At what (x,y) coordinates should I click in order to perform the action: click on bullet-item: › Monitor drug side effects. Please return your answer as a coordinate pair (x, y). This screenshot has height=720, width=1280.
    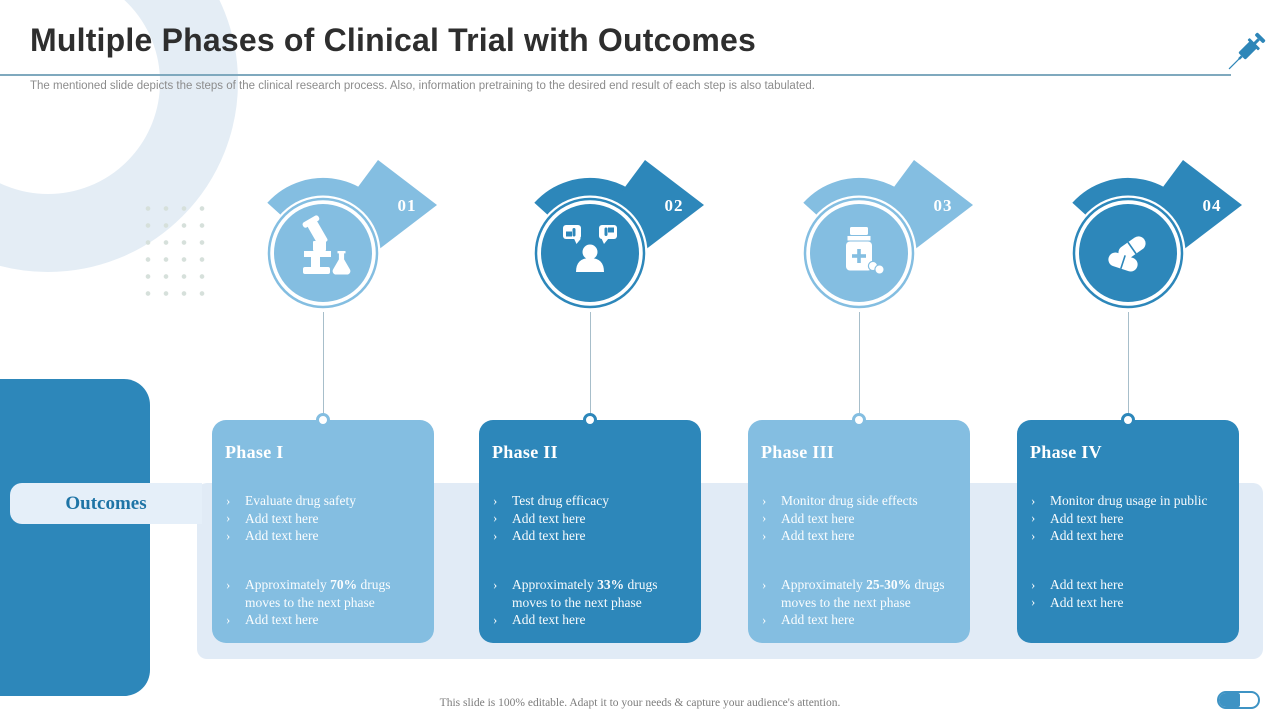
    Looking at the image, I should click on (840, 500).